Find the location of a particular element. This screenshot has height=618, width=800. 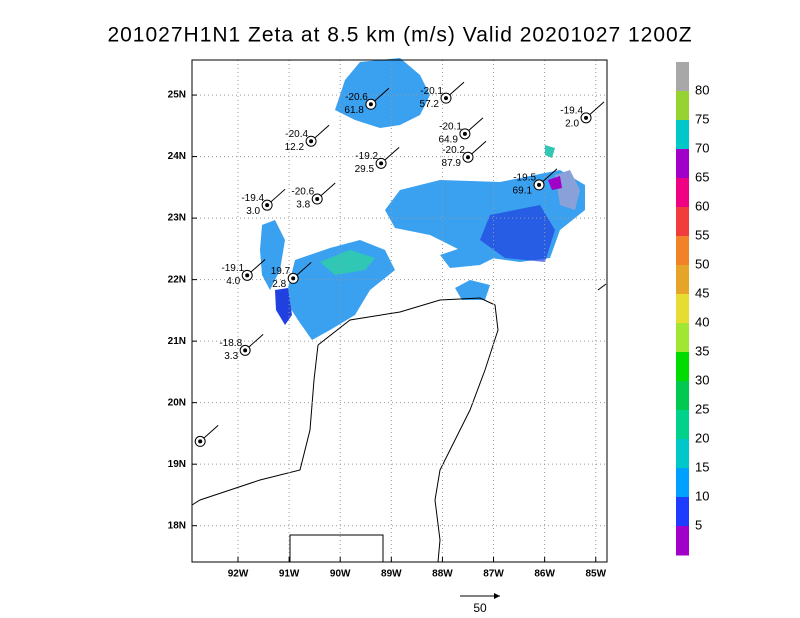

colorbar-label: 10 is located at coordinates (702, 495).